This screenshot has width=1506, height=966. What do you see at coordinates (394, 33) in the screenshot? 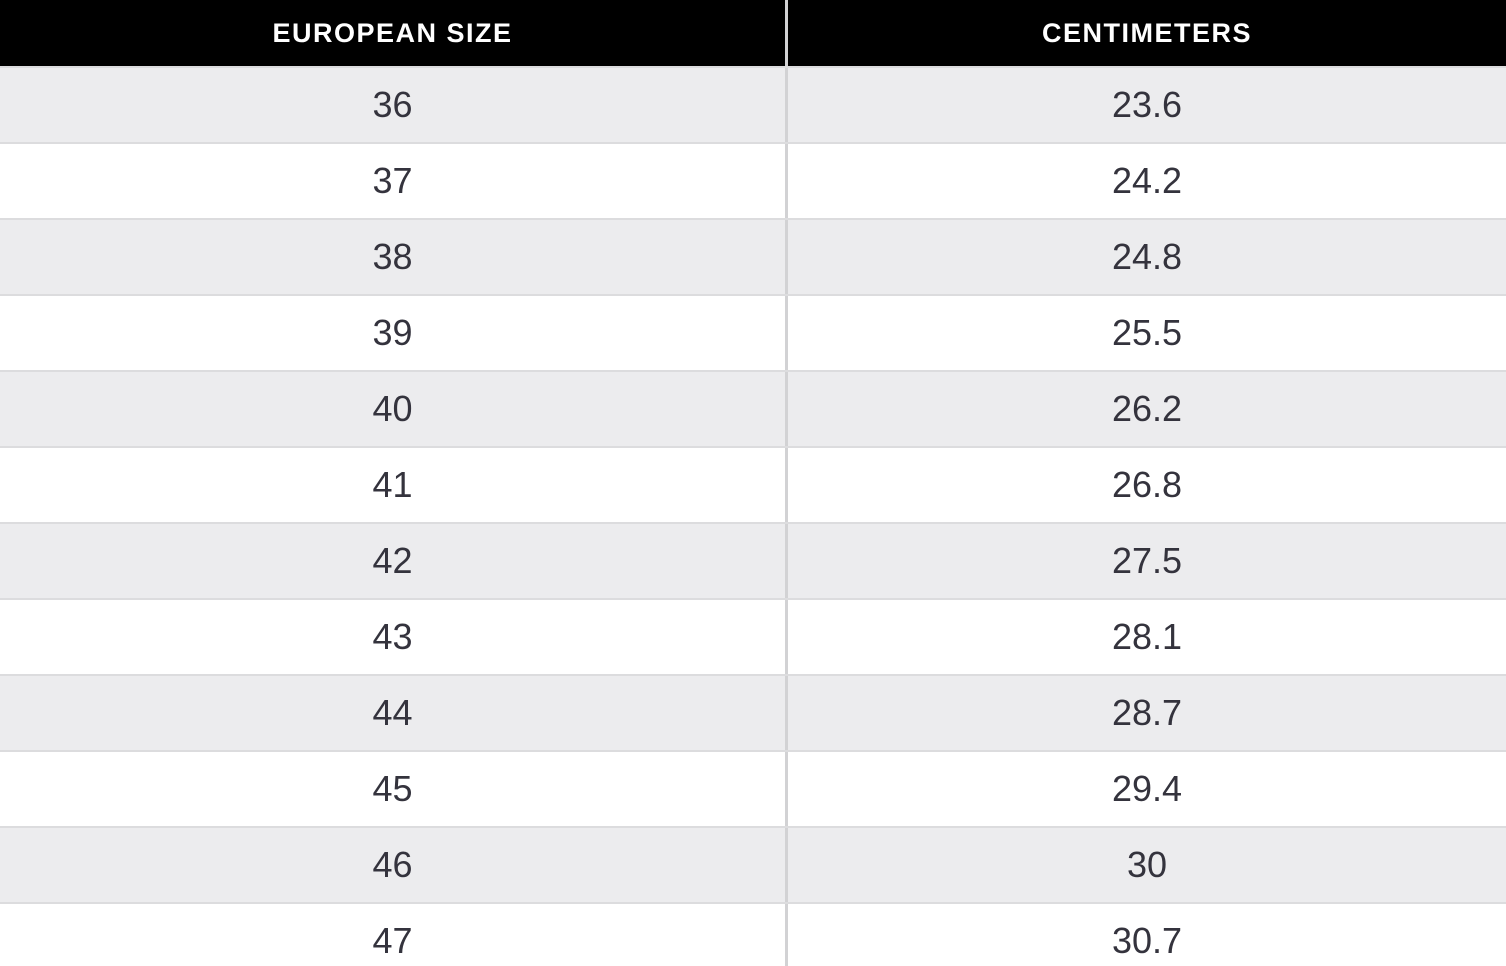
I see `column-header-european-size: EUROPEAN SIZE` at bounding box center [394, 33].